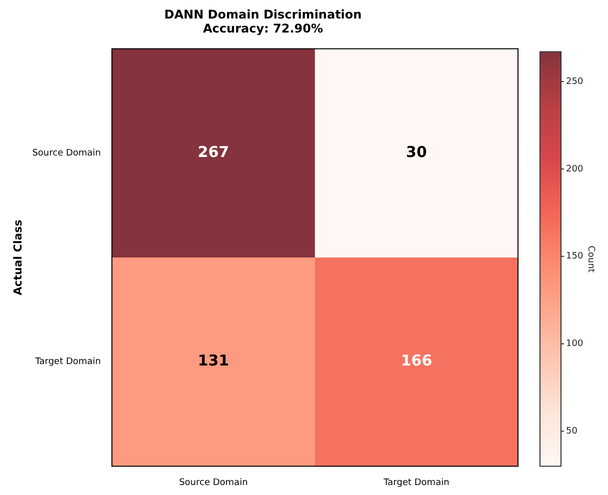 This screenshot has width=608, height=495. What do you see at coordinates (416, 152) in the screenshot?
I see `data-label: 30` at bounding box center [416, 152].